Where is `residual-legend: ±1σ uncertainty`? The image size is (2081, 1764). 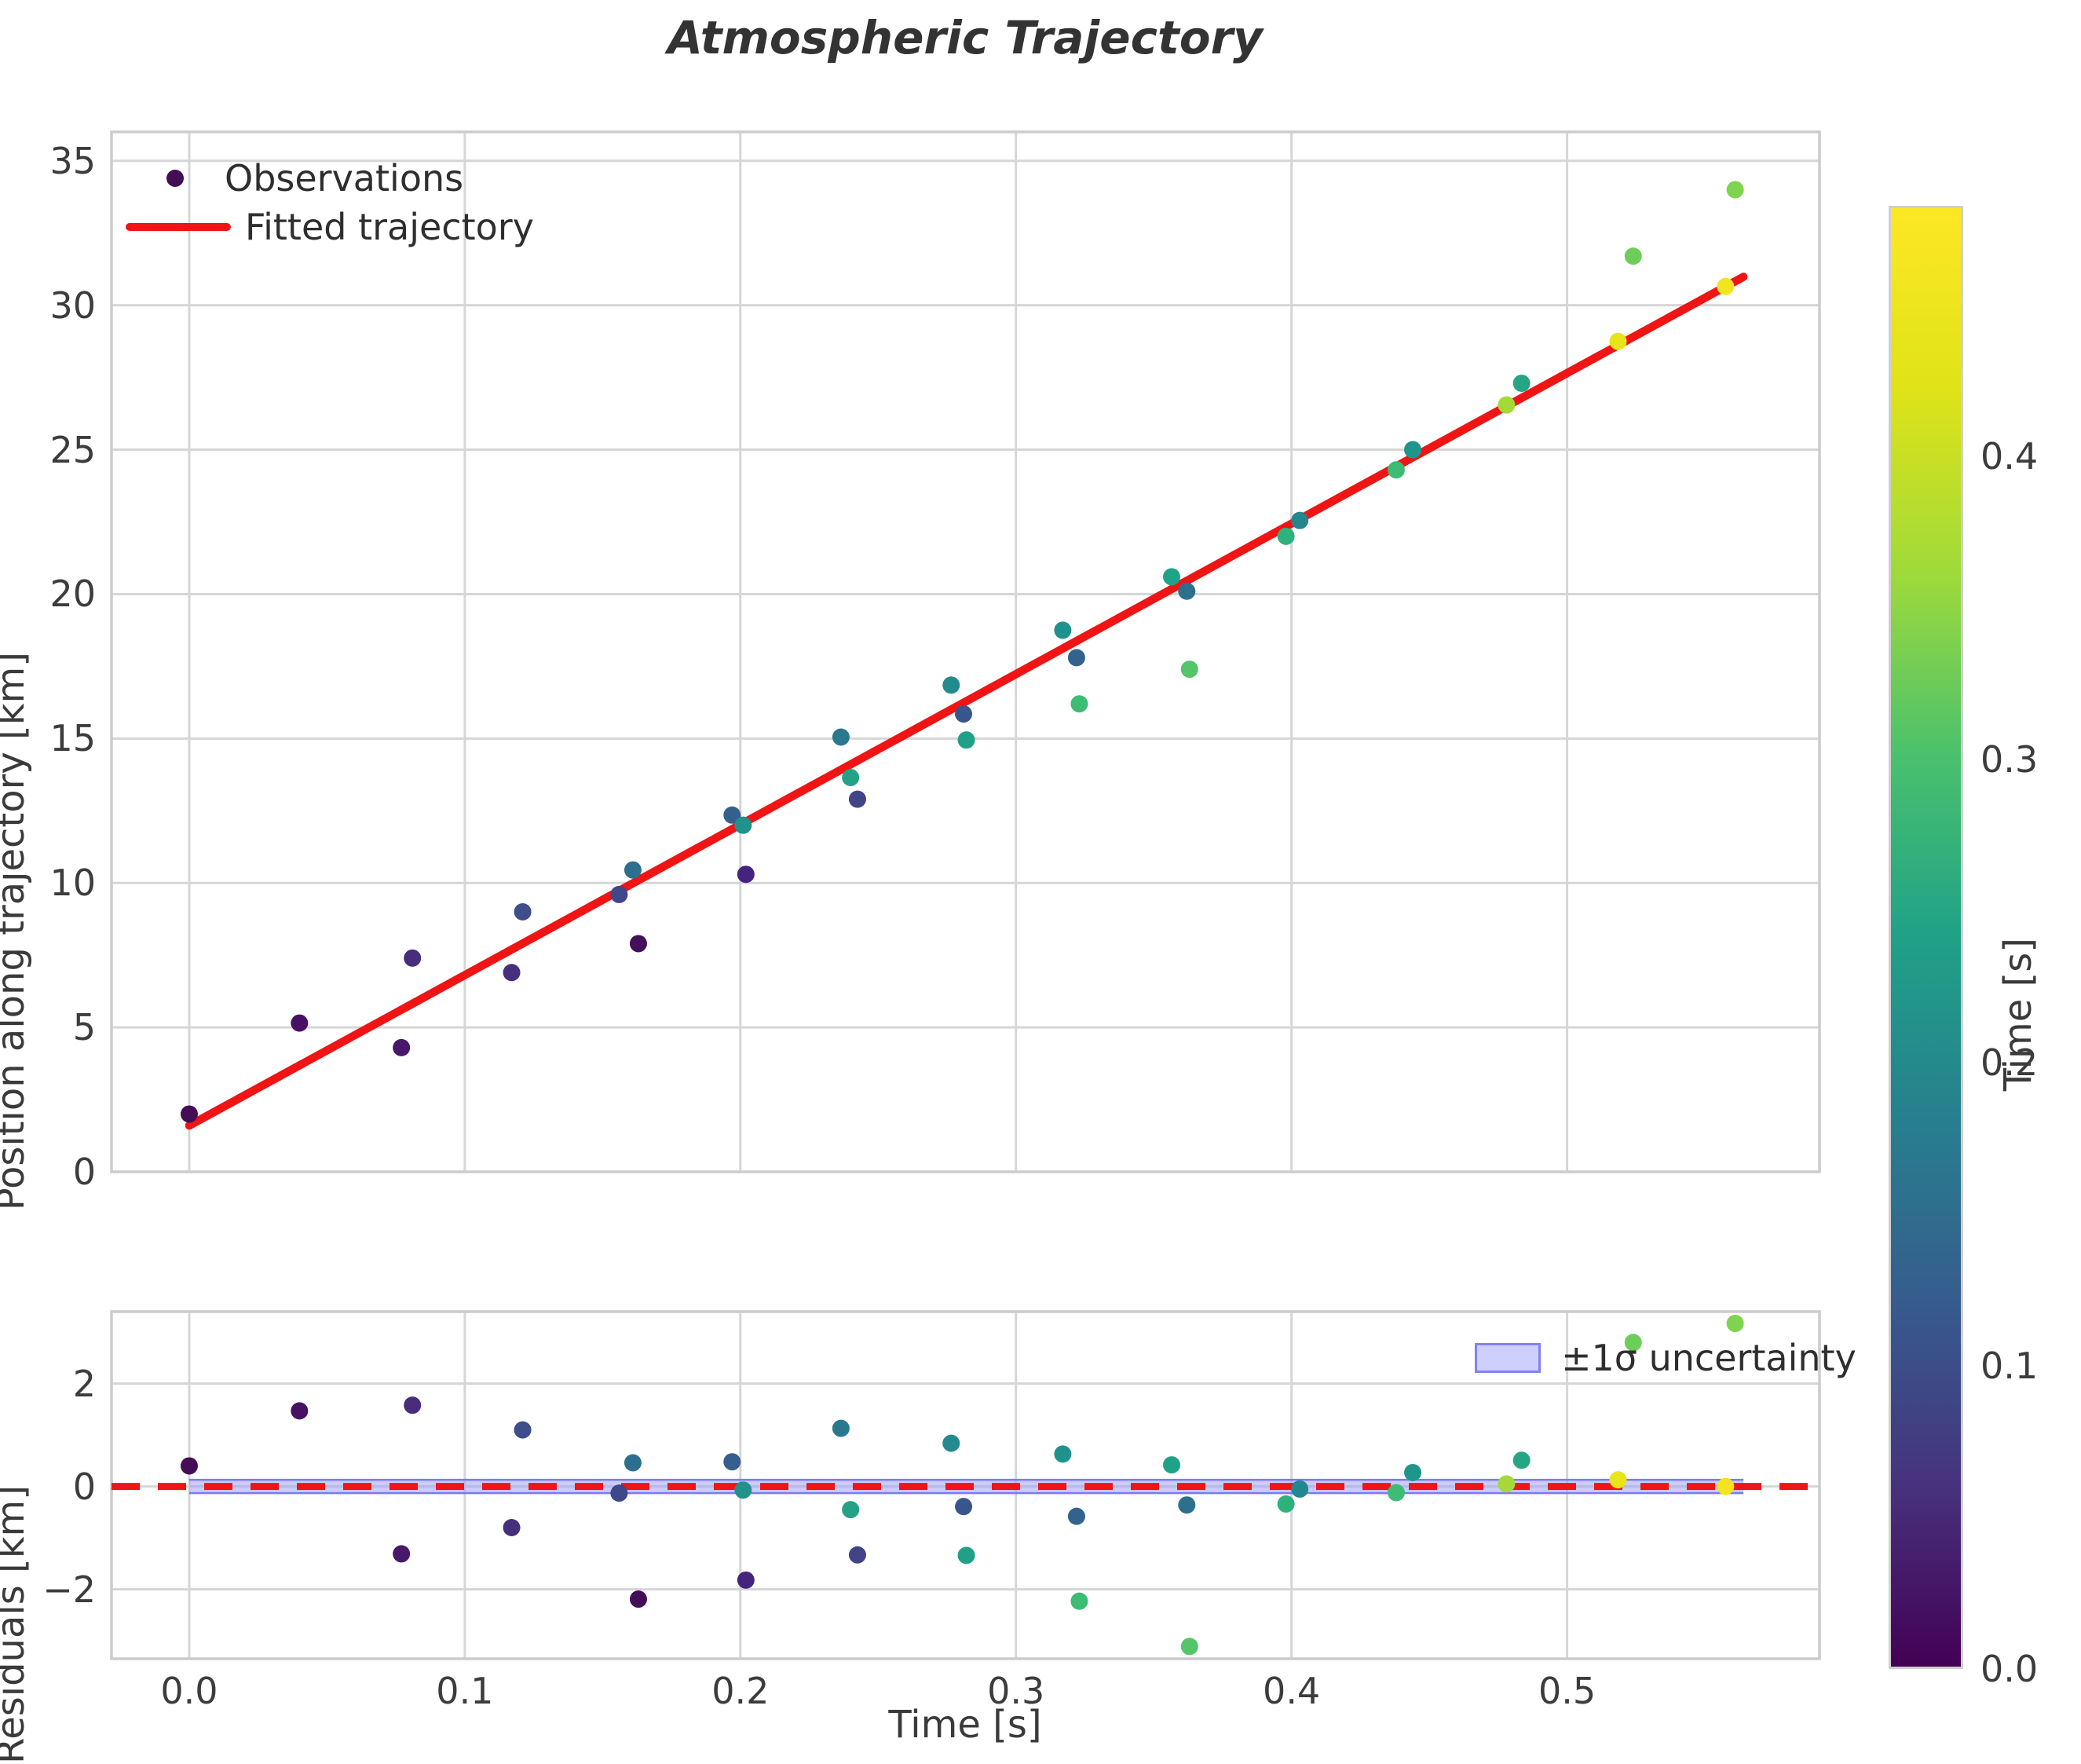 residual-legend: ±1σ uncertainty is located at coordinates (1665, 1358).